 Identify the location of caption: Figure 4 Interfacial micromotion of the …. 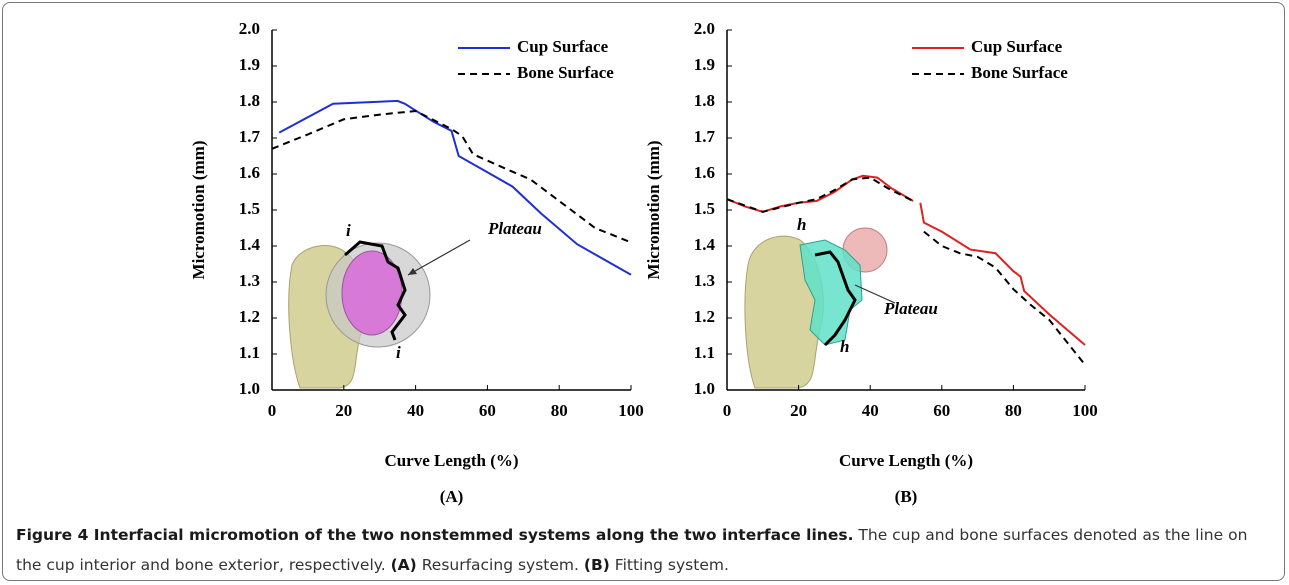
(641, 550).